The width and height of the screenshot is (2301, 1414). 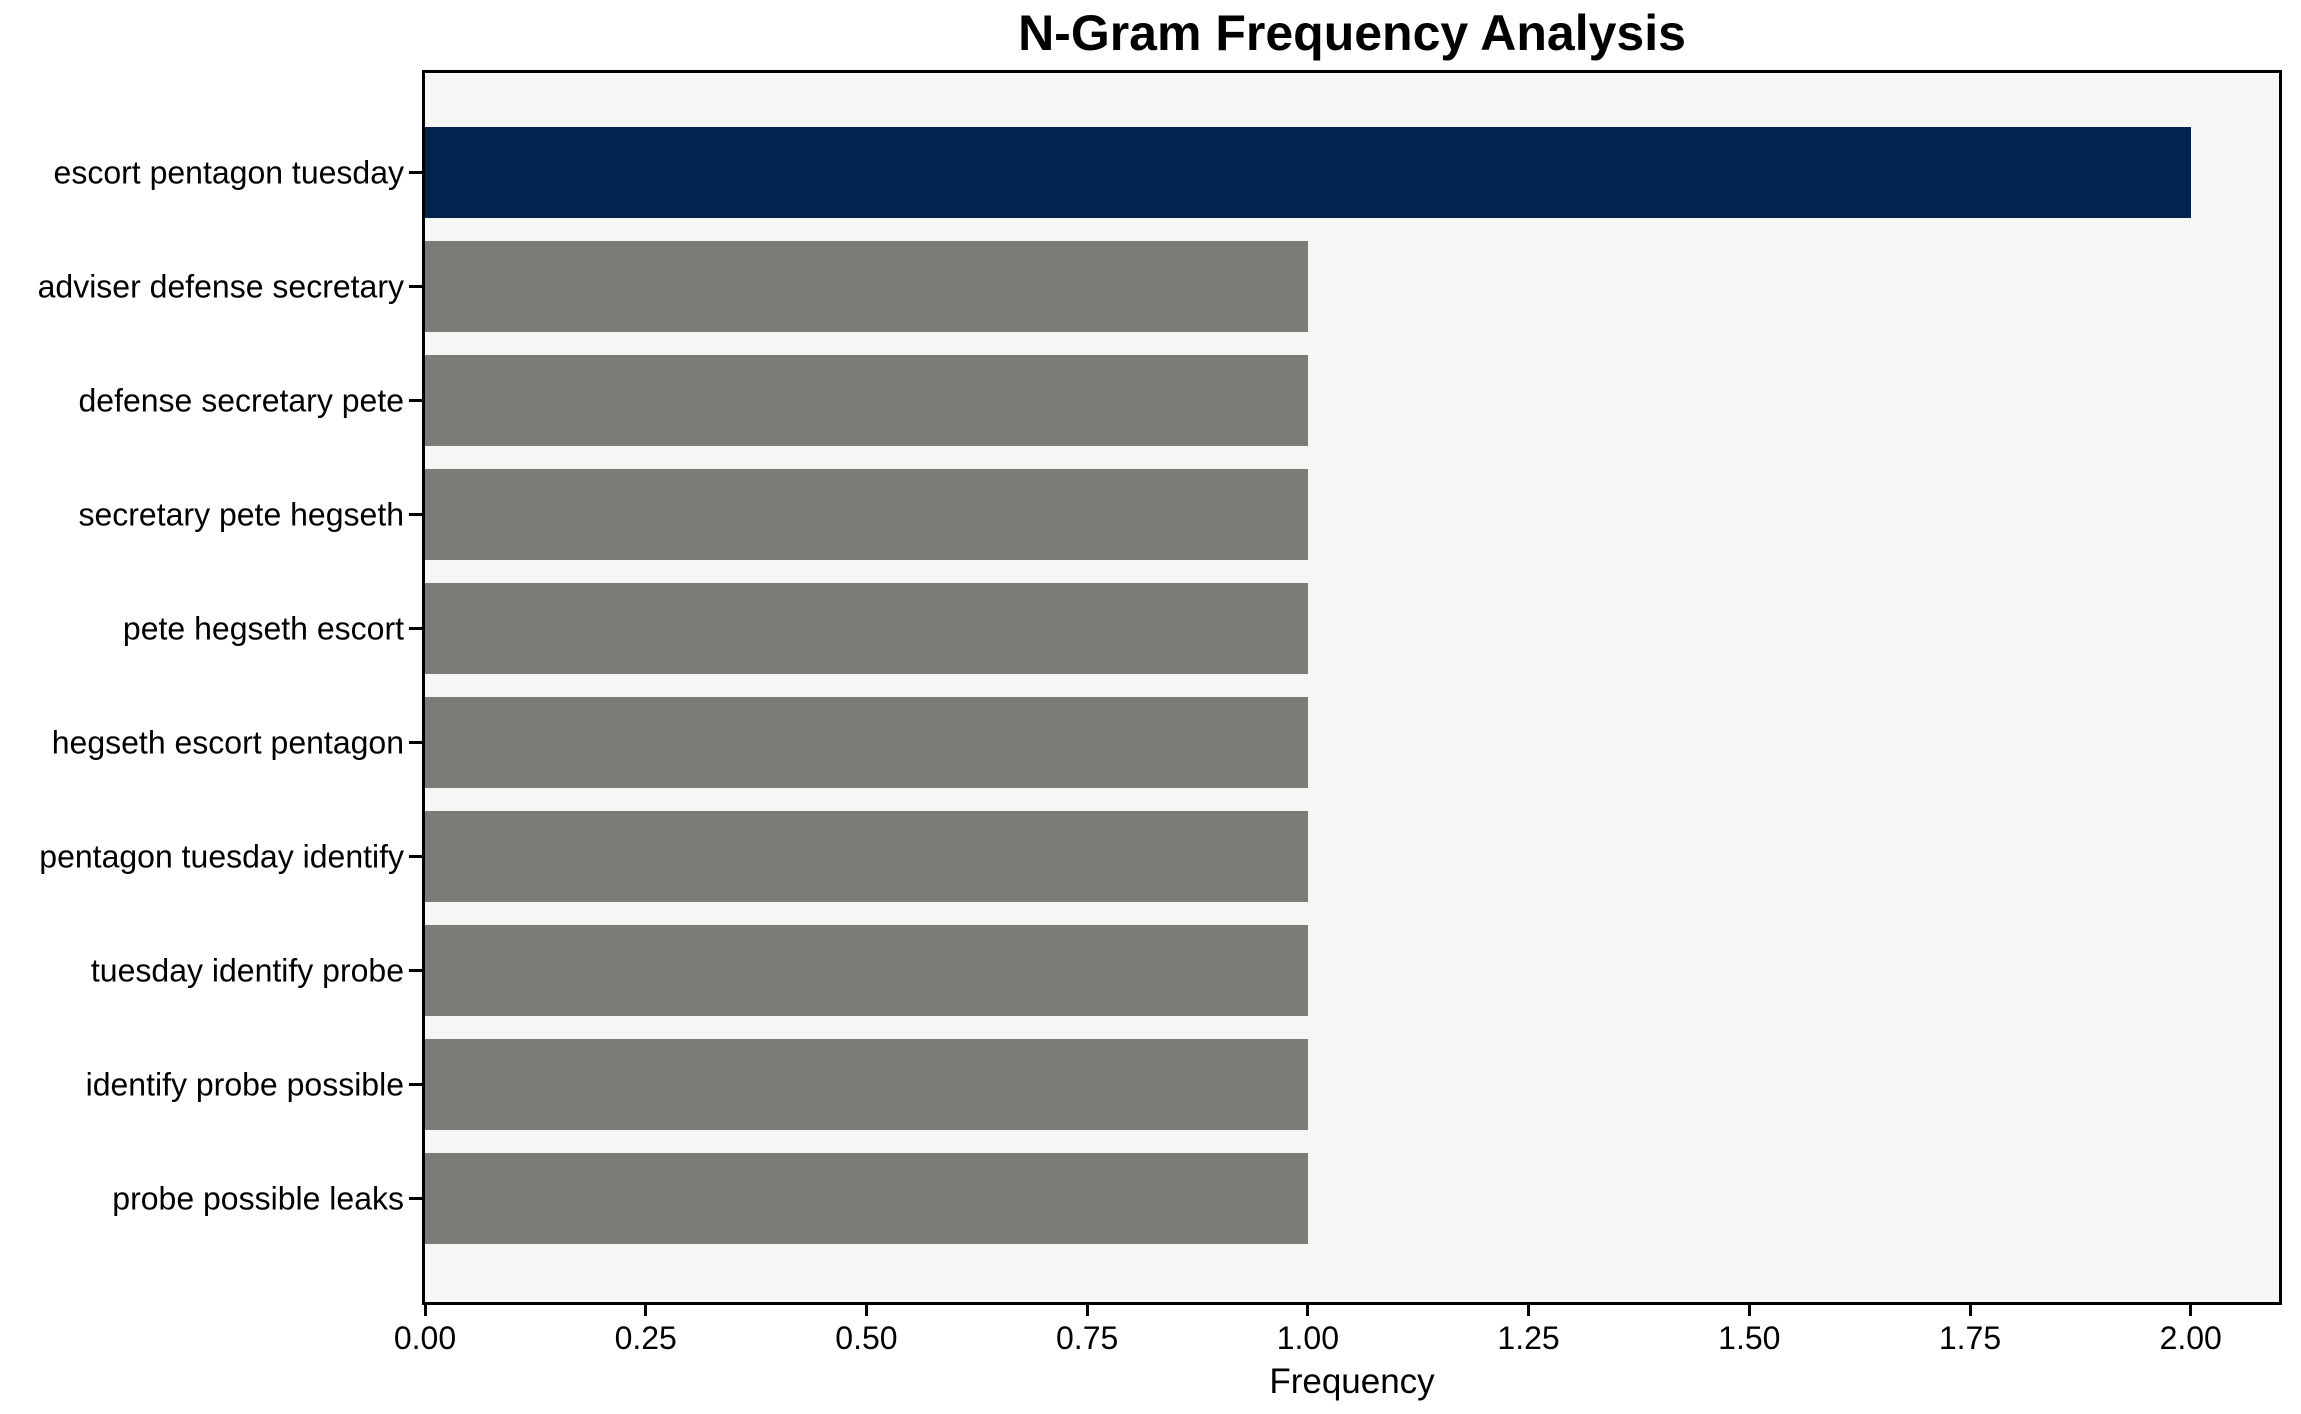 What do you see at coordinates (866, 1338) in the screenshot?
I see `x-tick-label: 0.50` at bounding box center [866, 1338].